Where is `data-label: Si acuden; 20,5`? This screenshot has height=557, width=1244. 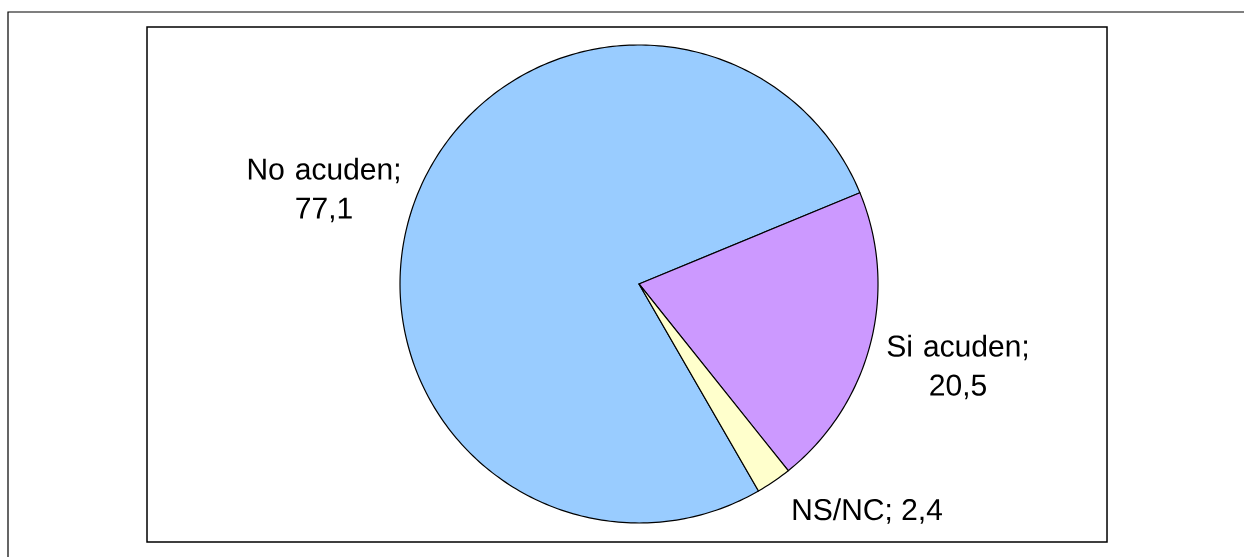 data-label: Si acuden; 20,5 is located at coordinates (957, 367).